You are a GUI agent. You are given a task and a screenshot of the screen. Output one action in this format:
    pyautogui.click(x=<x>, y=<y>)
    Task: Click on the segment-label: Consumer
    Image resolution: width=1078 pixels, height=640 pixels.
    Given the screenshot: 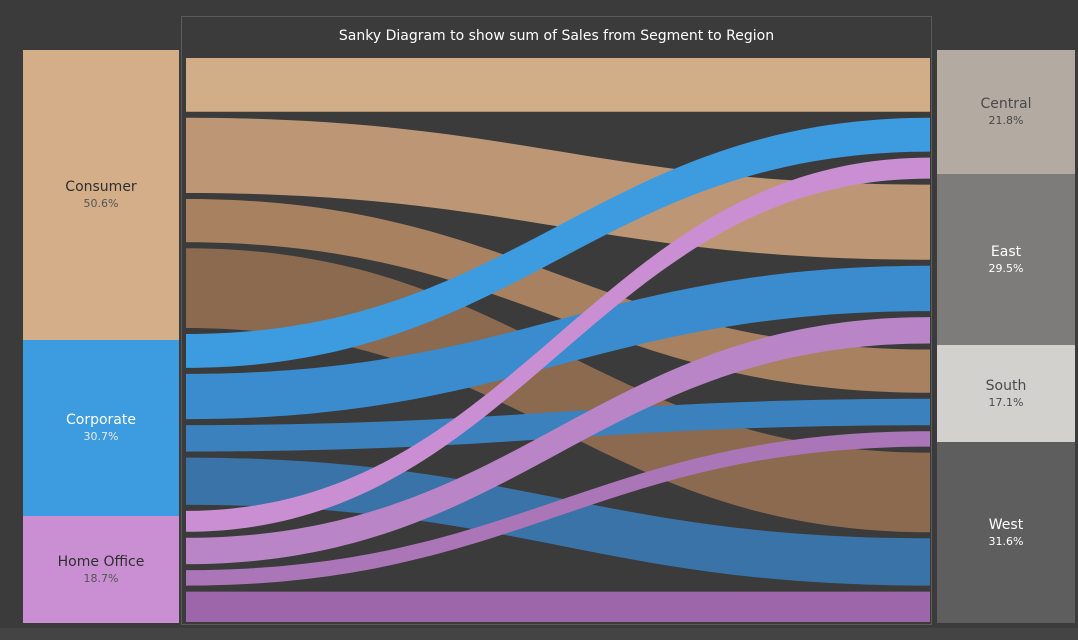 What is the action you would take?
    pyautogui.click(x=101, y=187)
    